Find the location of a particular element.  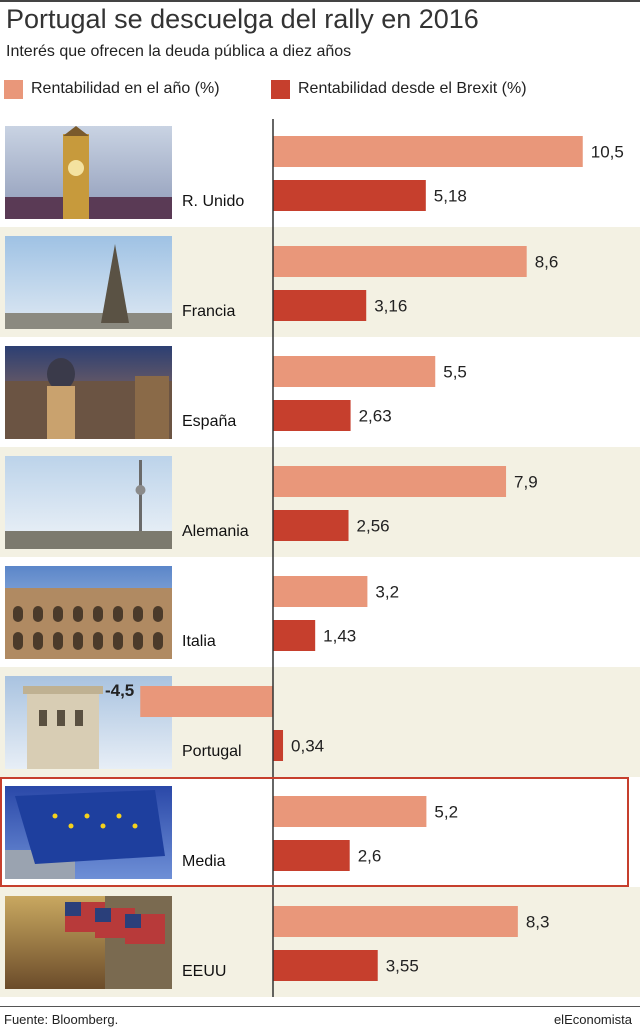

lisbon-tower-photo-battlement is located at coordinates (63, 690).